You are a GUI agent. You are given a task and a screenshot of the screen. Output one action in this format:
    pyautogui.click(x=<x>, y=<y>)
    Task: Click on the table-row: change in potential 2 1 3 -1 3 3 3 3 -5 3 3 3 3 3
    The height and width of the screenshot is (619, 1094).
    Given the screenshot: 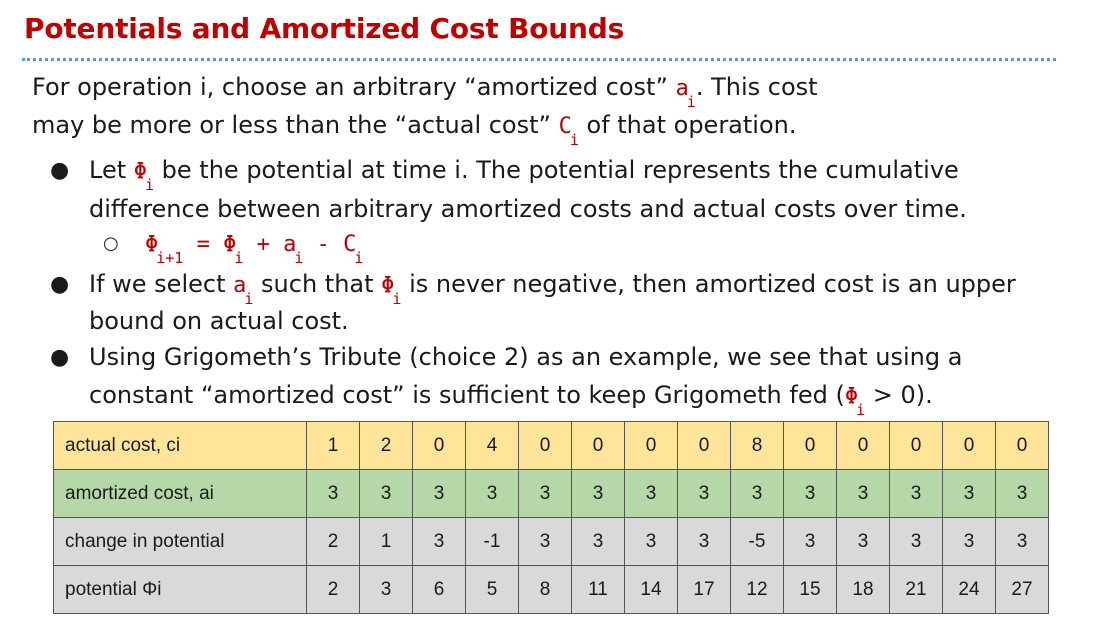 What is the action you would take?
    pyautogui.click(x=551, y=541)
    